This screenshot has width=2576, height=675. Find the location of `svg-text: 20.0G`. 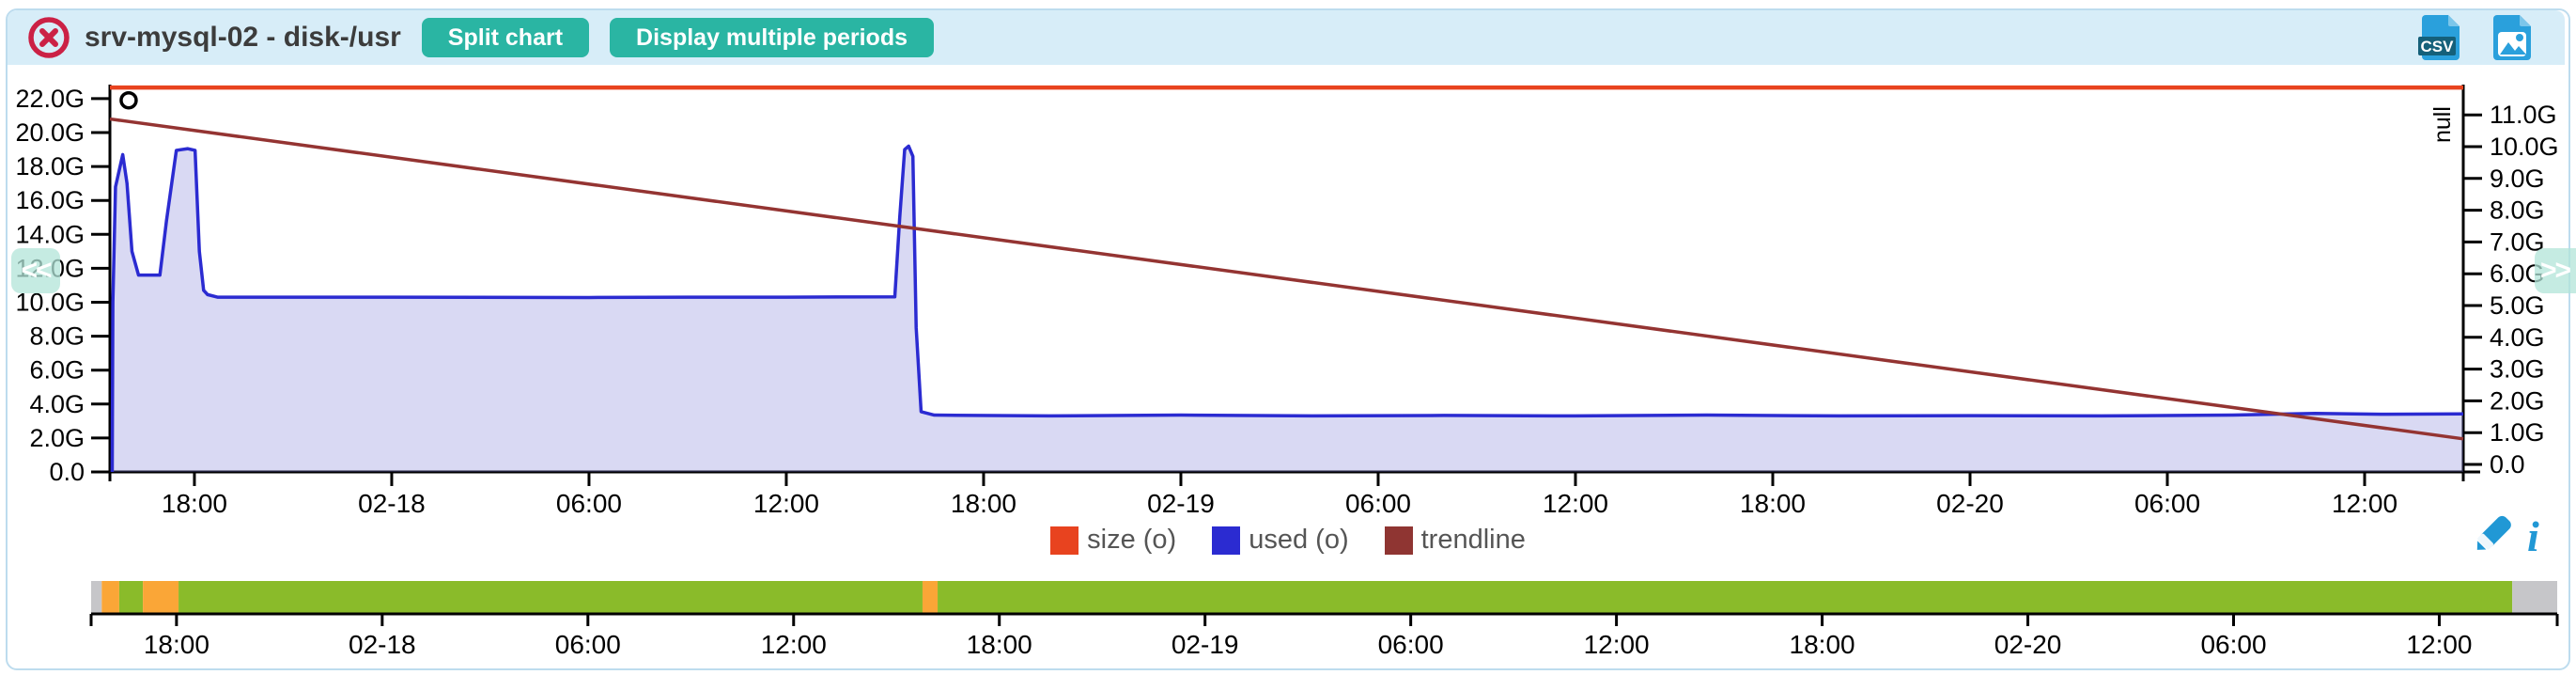

svg-text: 20.0G is located at coordinates (50, 132).